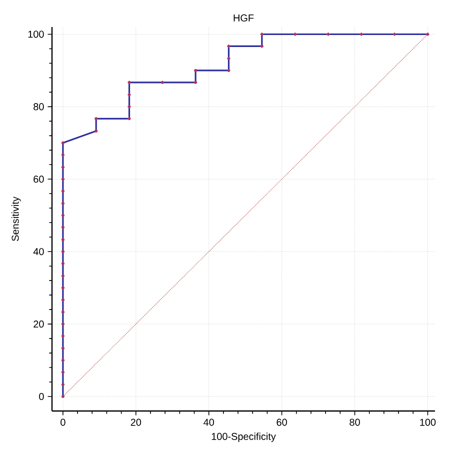 Image resolution: width=466 pixels, height=459 pixels. Describe the element at coordinates (39, 179) in the screenshot. I see `y-tick-label: 60` at that location.